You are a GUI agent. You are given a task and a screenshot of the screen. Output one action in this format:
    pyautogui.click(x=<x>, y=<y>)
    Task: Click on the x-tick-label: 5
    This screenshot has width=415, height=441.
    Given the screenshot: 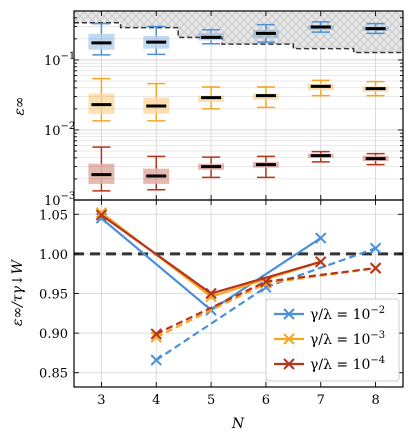 What is the action you would take?
    pyautogui.click(x=211, y=400)
    